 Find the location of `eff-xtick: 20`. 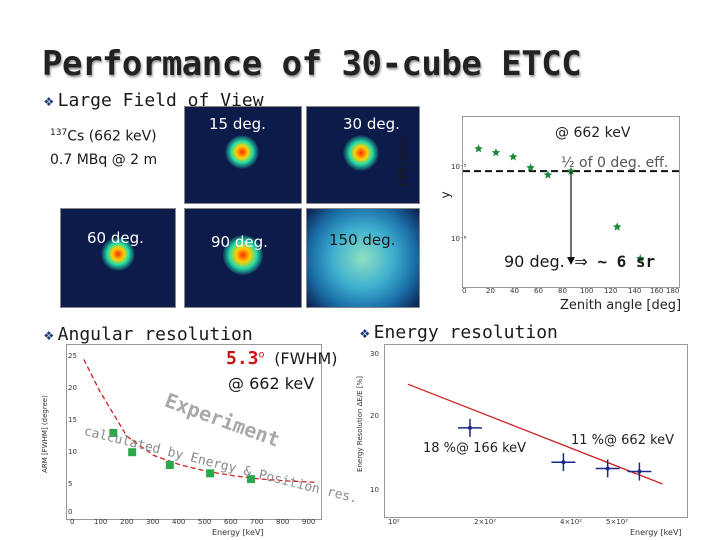

eff-xtick: 20 is located at coordinates (490, 291).